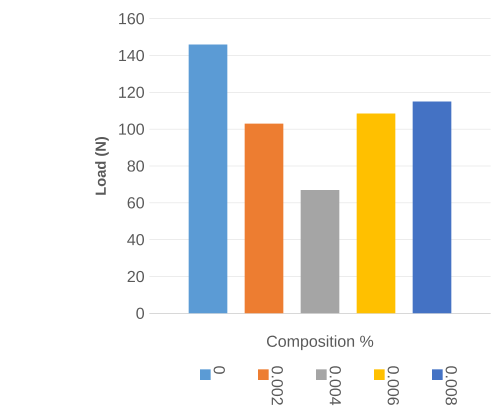 This screenshot has width=496, height=412. What do you see at coordinates (131, 92) in the screenshot?
I see `y-tick-label: 120` at bounding box center [131, 92].